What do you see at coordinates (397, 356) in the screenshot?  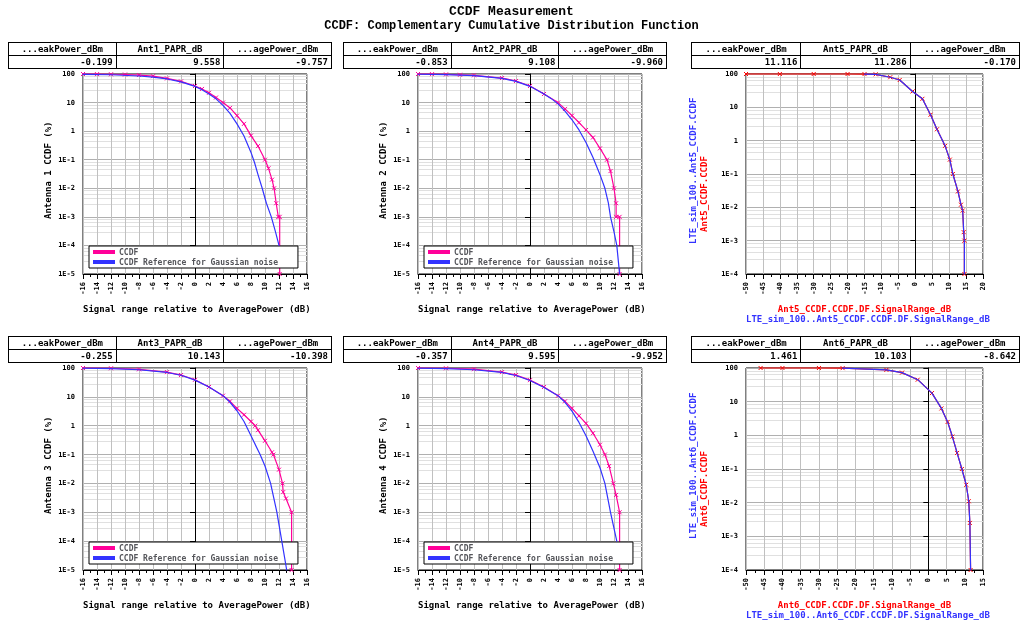 I see `text: -0.357` at bounding box center [397, 356].